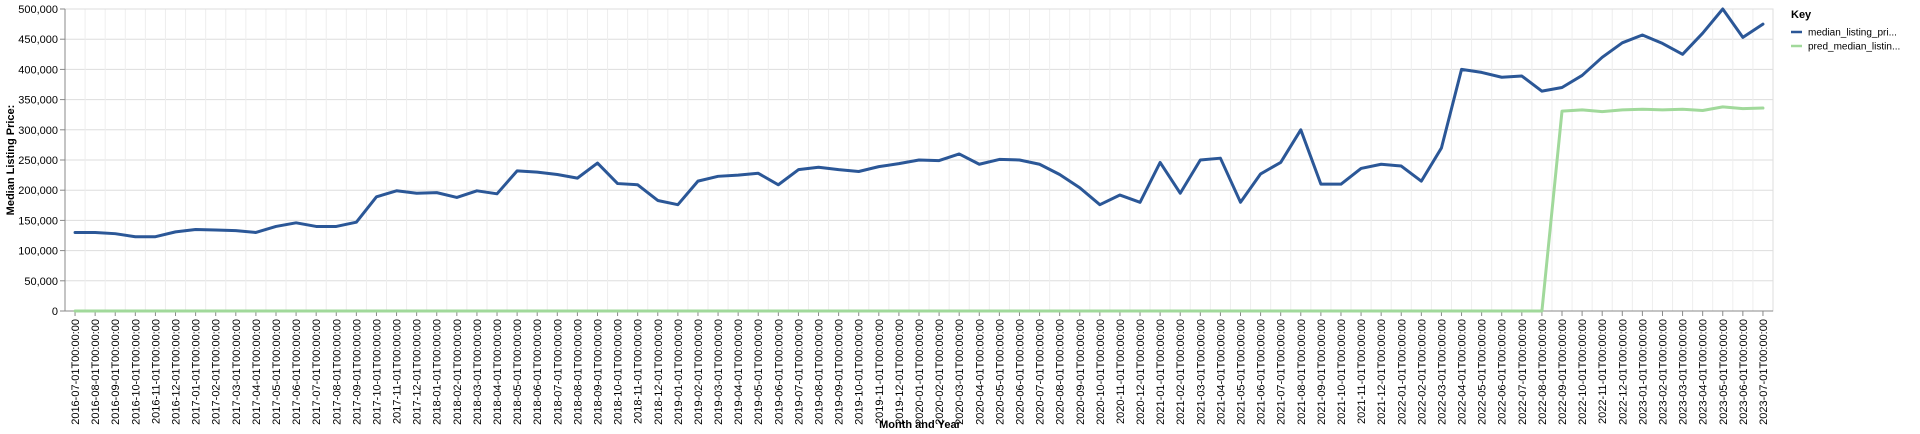 This screenshot has width=1920, height=434. I want to click on y-axis-title: Median Listing Price:, so click(11, 160).